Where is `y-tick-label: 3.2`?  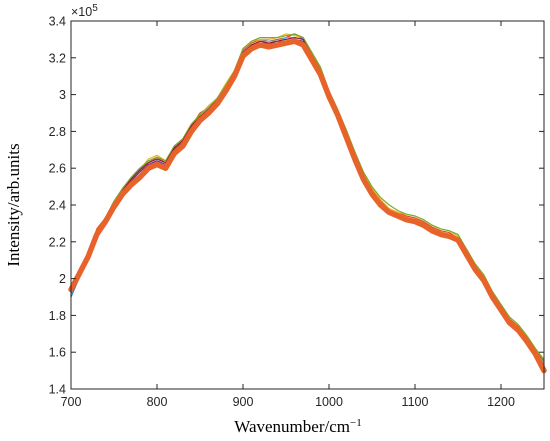 y-tick-label: 3.2 is located at coordinates (57, 58).